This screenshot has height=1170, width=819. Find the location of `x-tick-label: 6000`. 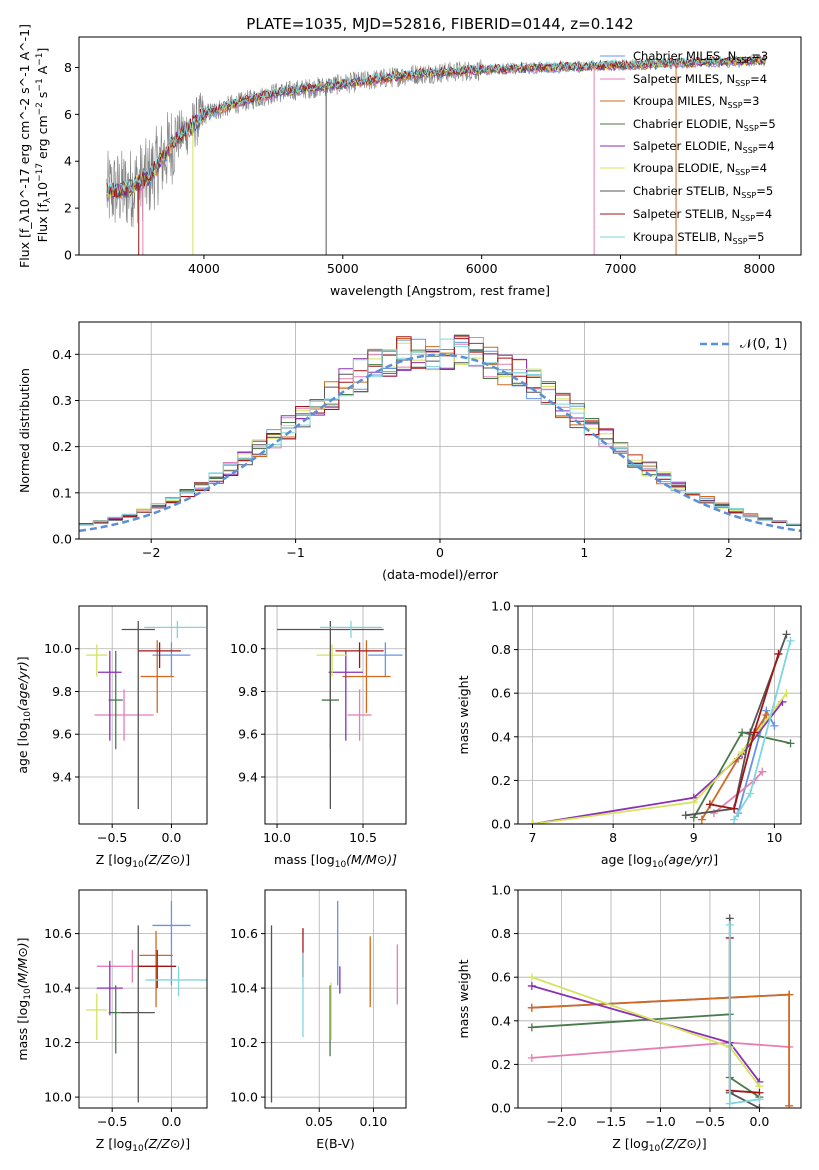

x-tick-label: 6000 is located at coordinates (482, 268).